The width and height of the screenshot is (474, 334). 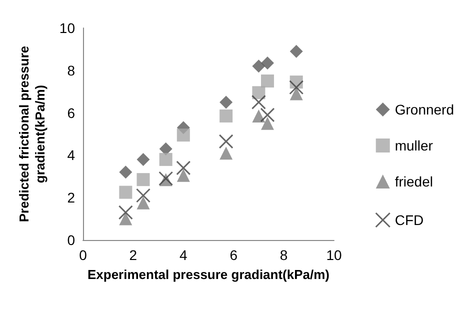 I want to click on legend-label: muller, so click(x=414, y=146).